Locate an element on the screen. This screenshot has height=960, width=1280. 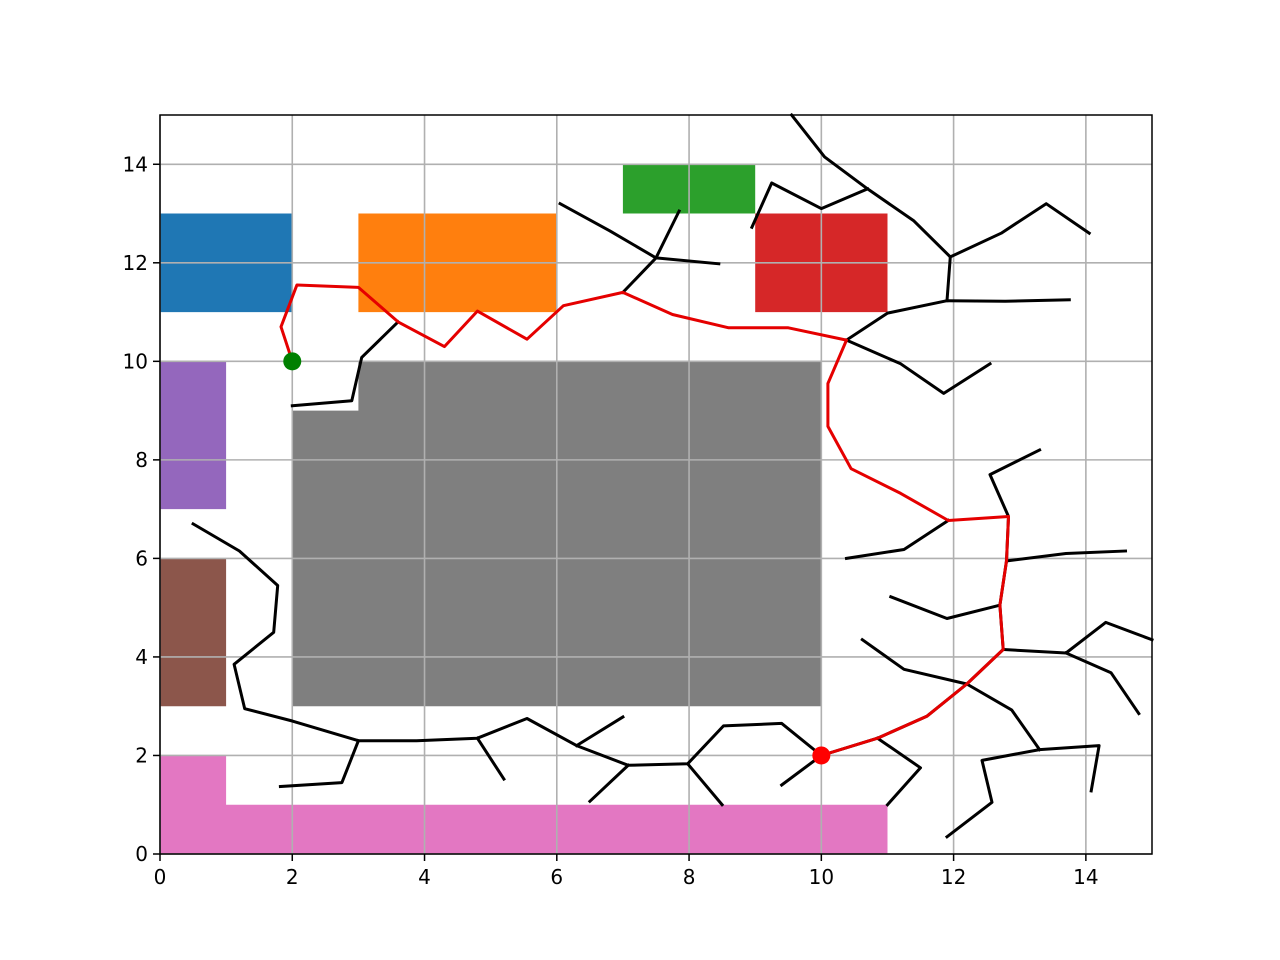
start-marker is located at coordinates (292, 361).